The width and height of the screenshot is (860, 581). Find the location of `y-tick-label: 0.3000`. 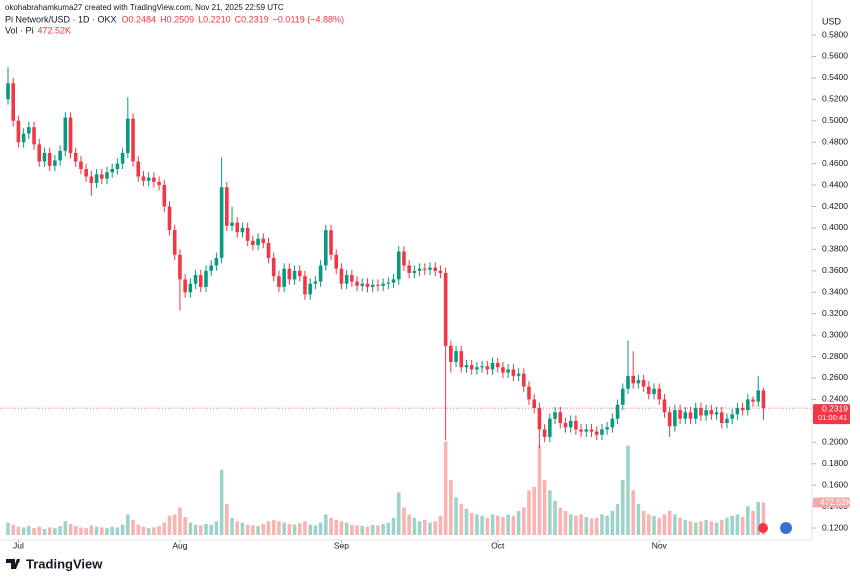

y-tick-label: 0.3000 is located at coordinates (835, 334).